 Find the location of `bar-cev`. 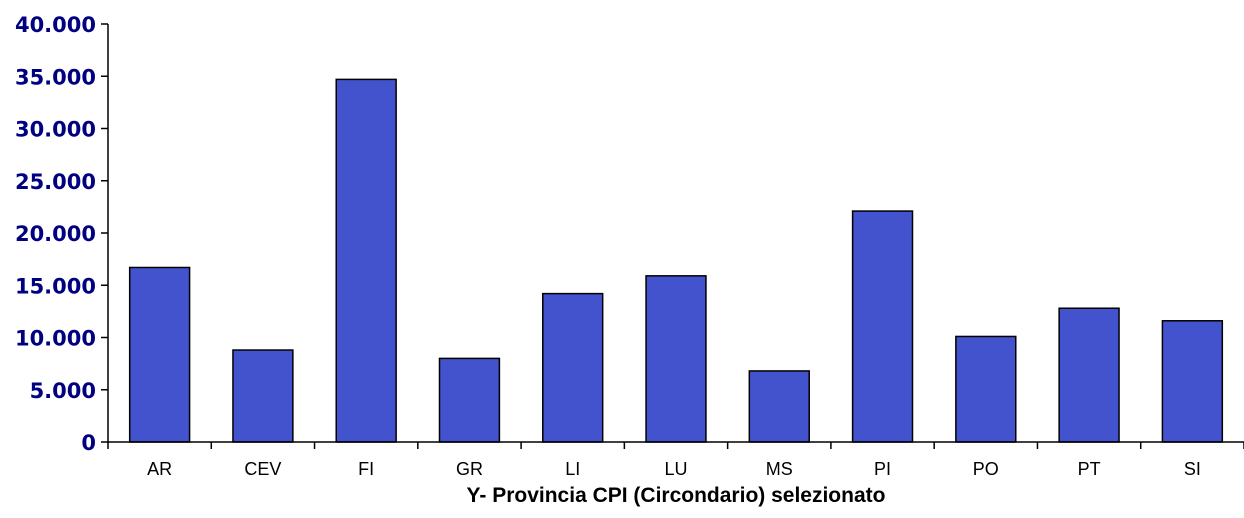

bar-cev is located at coordinates (263, 396).